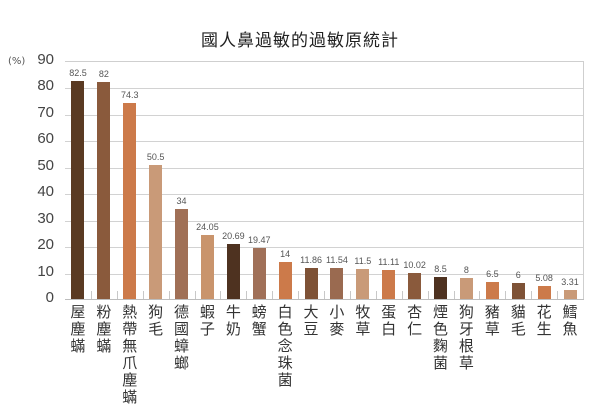  Describe the element at coordinates (207, 320) in the screenshot. I see `x-category-label: 蝦子` at that location.